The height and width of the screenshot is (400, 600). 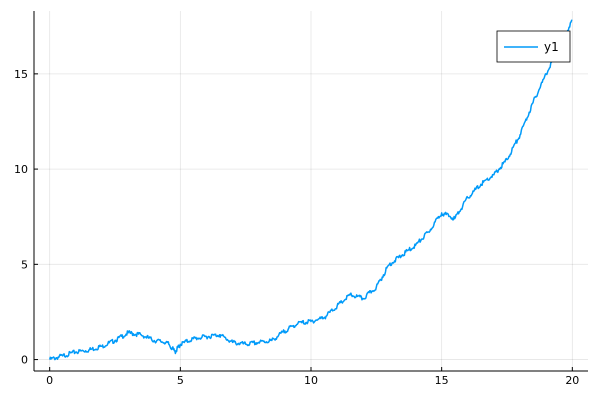 What do you see at coordinates (180, 380) in the screenshot?
I see `x-tick-label: 5` at bounding box center [180, 380].